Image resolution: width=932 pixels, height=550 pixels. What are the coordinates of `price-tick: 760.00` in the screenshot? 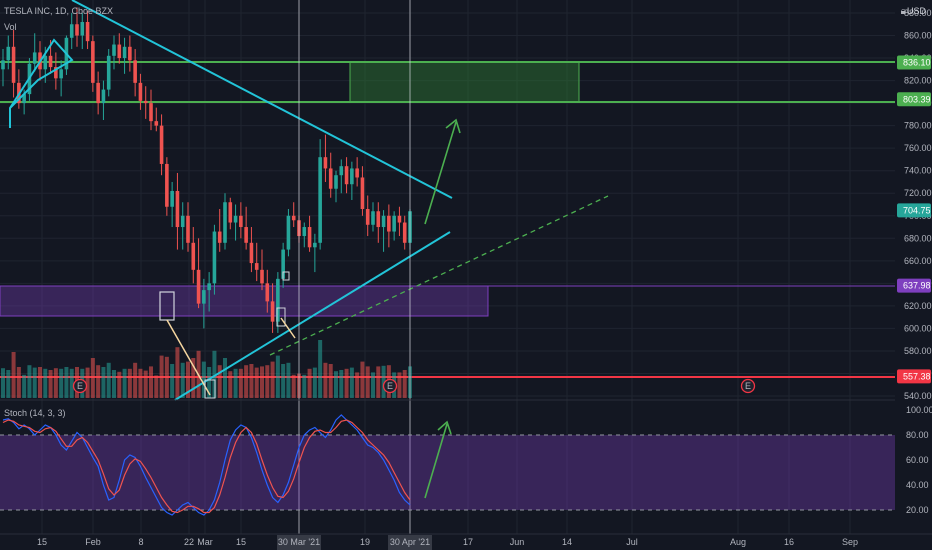 It's located at (918, 148).